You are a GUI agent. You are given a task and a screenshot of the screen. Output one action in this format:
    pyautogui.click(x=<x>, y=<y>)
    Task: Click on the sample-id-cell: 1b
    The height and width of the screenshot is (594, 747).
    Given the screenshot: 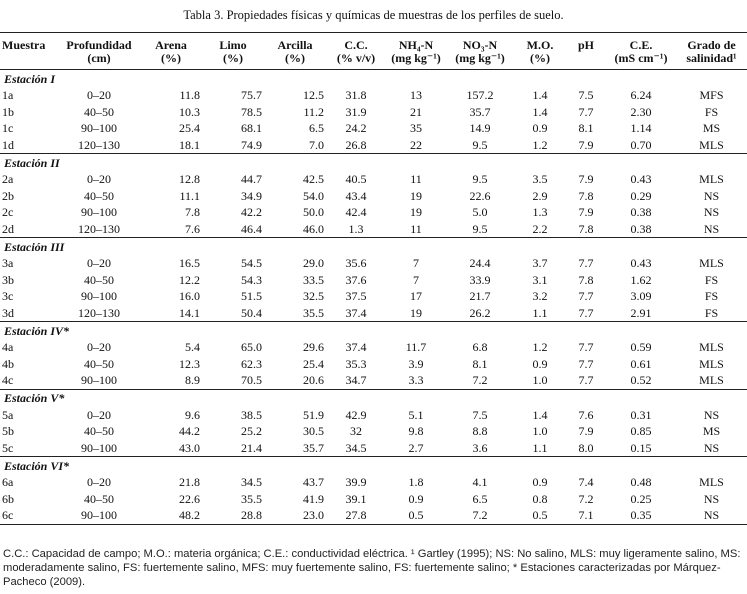 What is the action you would take?
    pyautogui.click(x=8, y=111)
    